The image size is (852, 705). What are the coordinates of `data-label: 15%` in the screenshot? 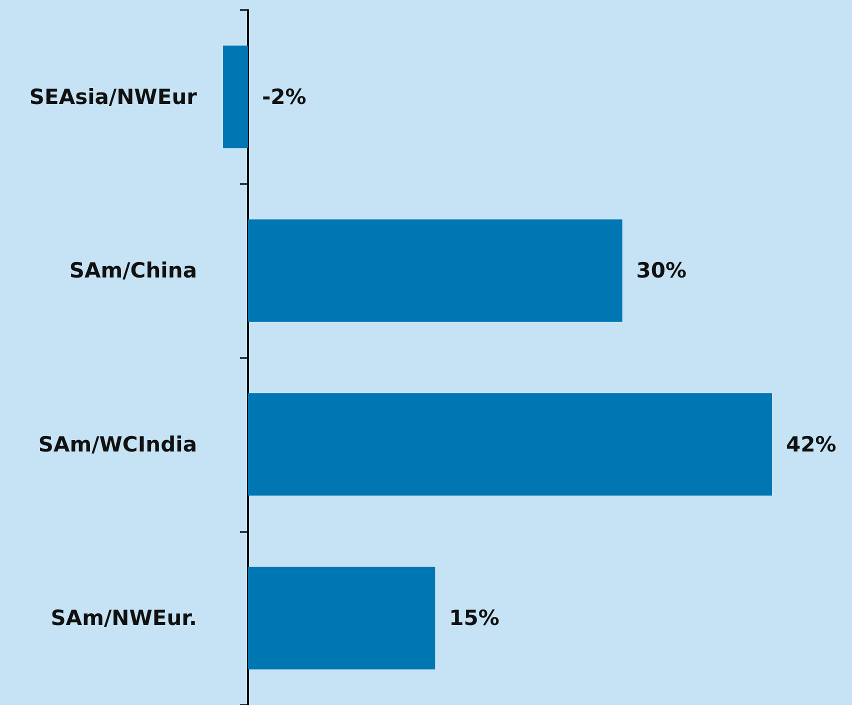 It's located at (474, 618).